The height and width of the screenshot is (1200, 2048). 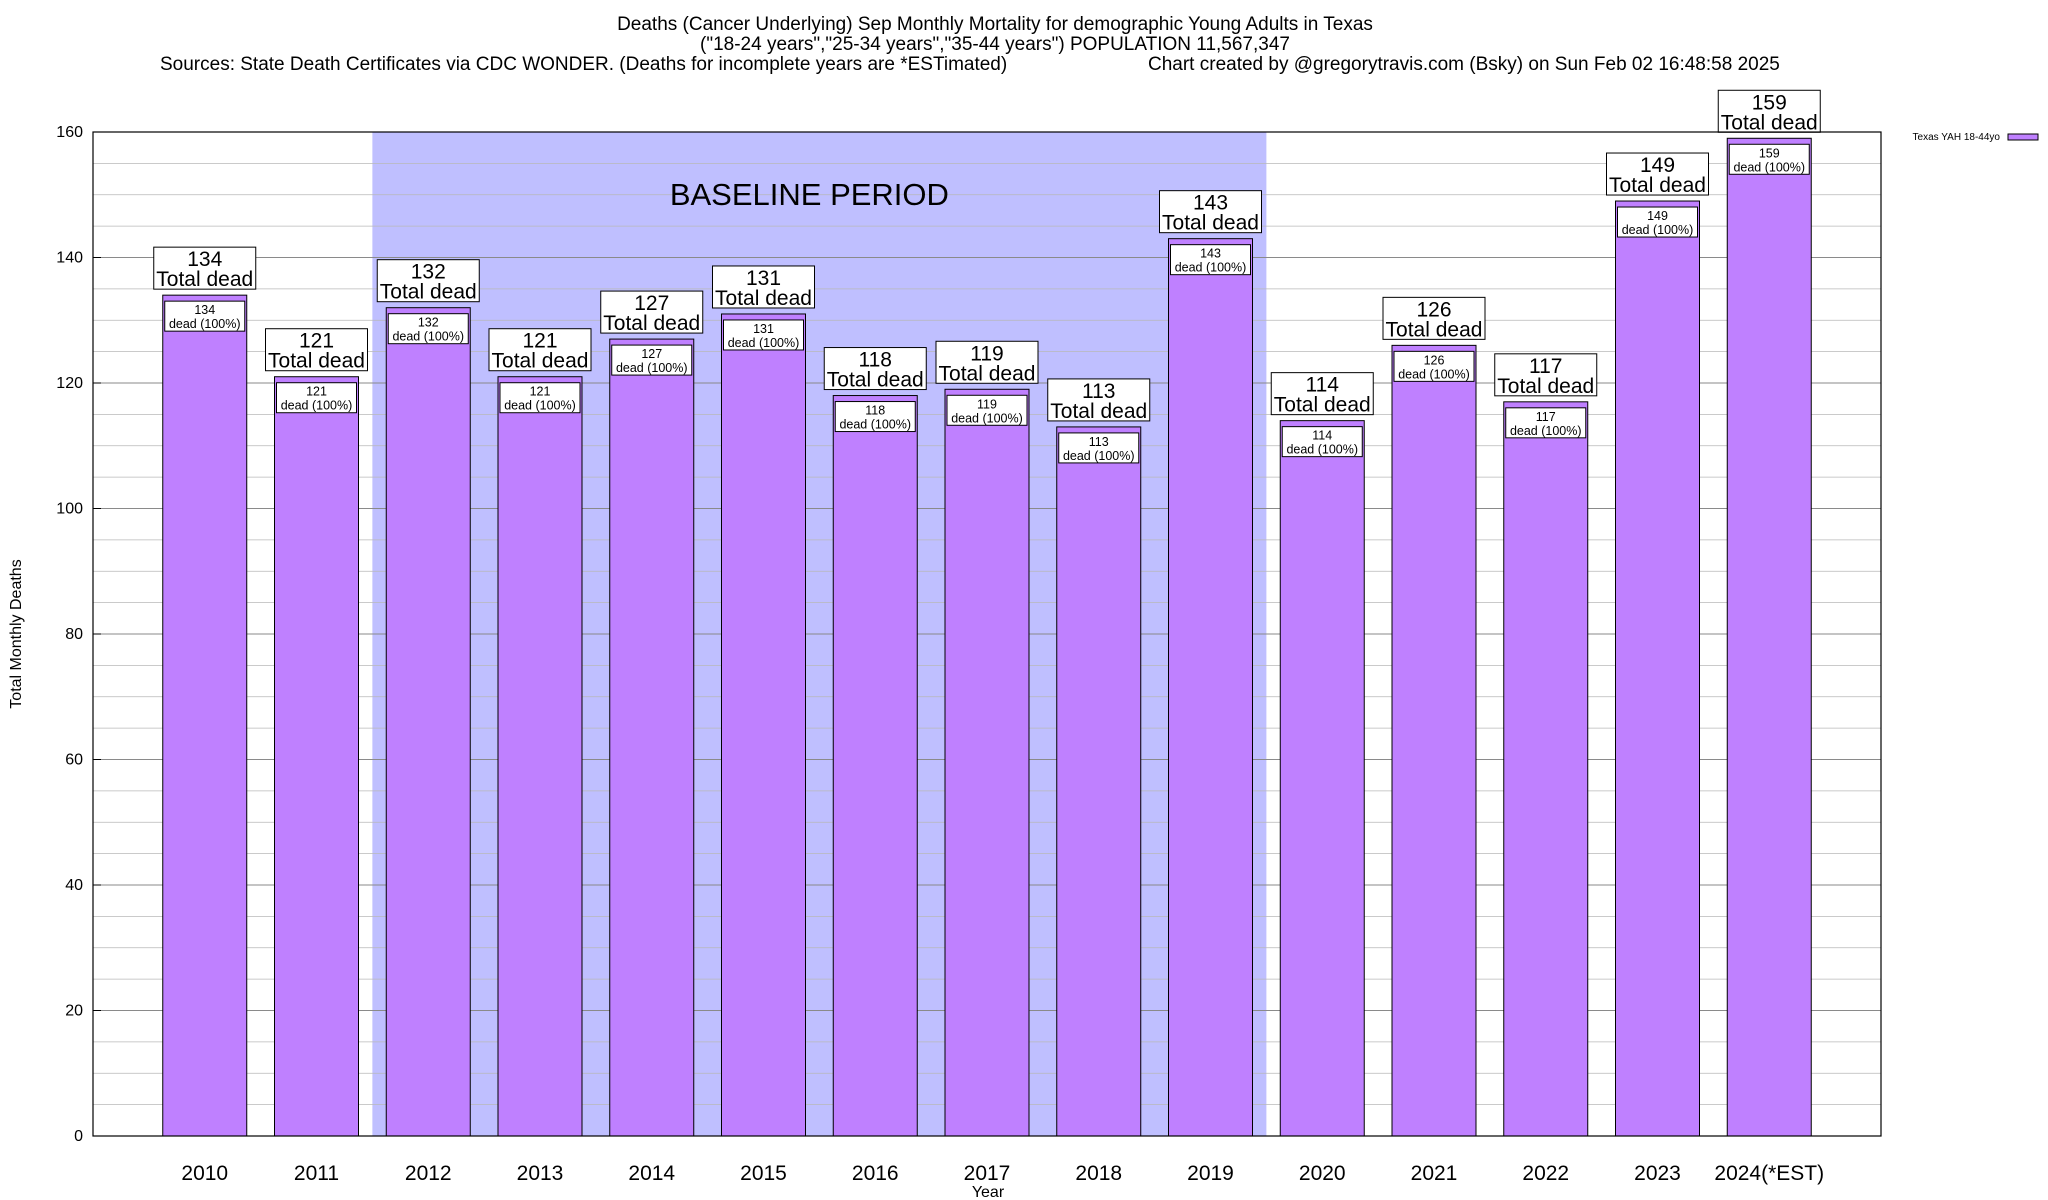 I want to click on x-tick-label-2011: 2011, so click(x=316, y=1173).